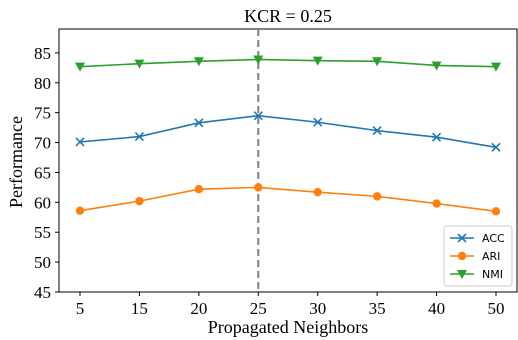 The image size is (518, 340). Describe the element at coordinates (288, 199) in the screenshot. I see `series-line-ari` at that location.